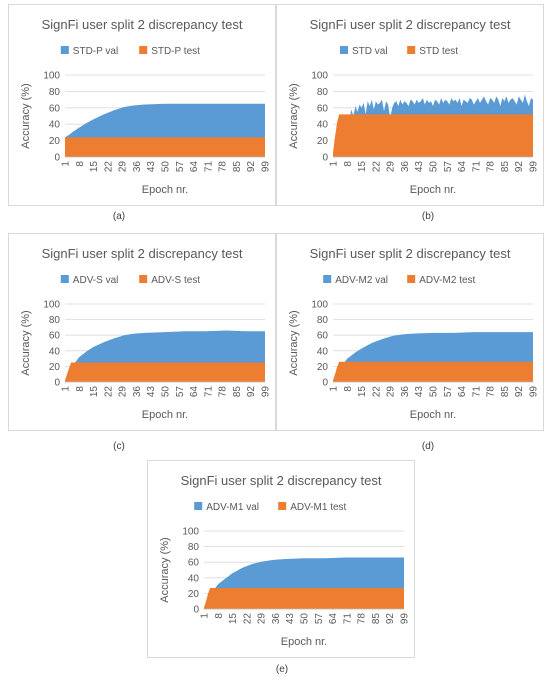 The height and width of the screenshot is (680, 550). Describe the element at coordinates (119, 446) in the screenshot. I see `caption-c: (c)` at that location.